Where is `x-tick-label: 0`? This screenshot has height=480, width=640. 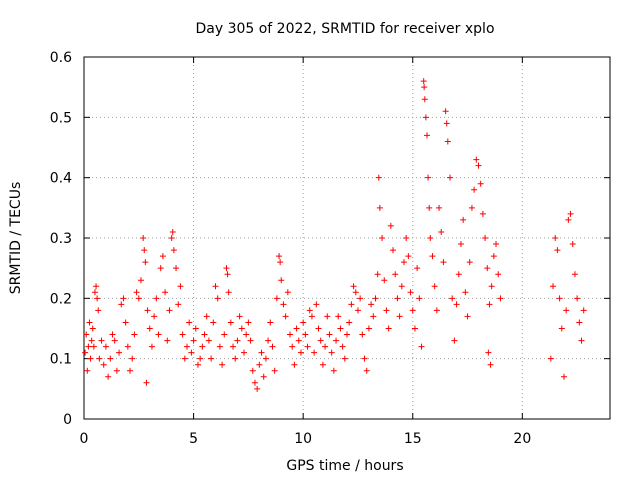
x-tick-label: 0 is located at coordinates (84, 439).